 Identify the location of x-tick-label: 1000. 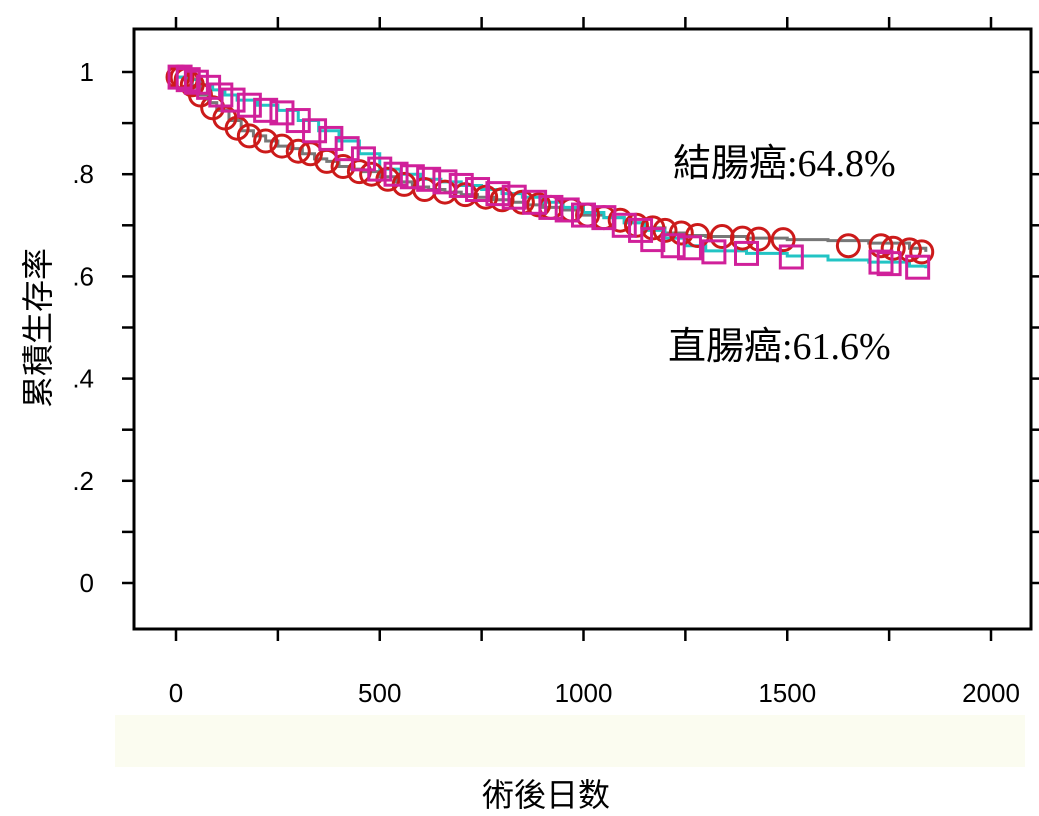
(584, 693).